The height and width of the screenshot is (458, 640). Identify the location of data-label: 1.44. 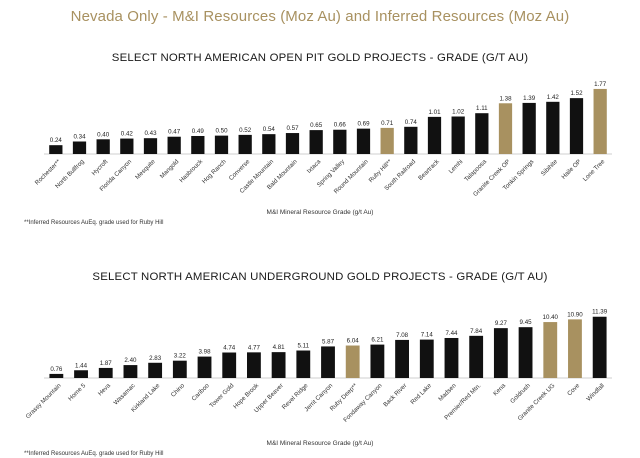
(81, 365).